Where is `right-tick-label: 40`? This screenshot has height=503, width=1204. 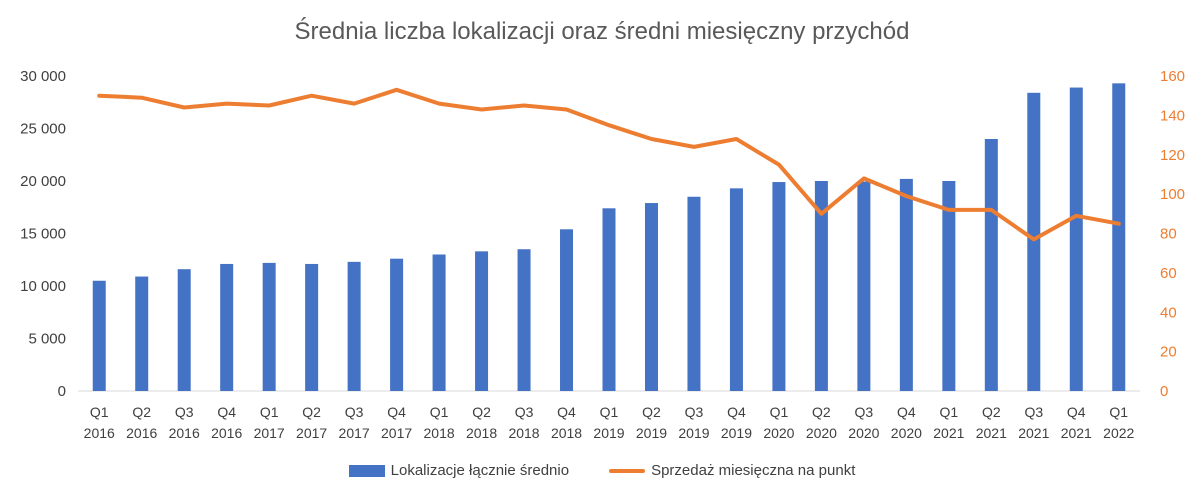
right-tick-label: 40 is located at coordinates (1168, 312).